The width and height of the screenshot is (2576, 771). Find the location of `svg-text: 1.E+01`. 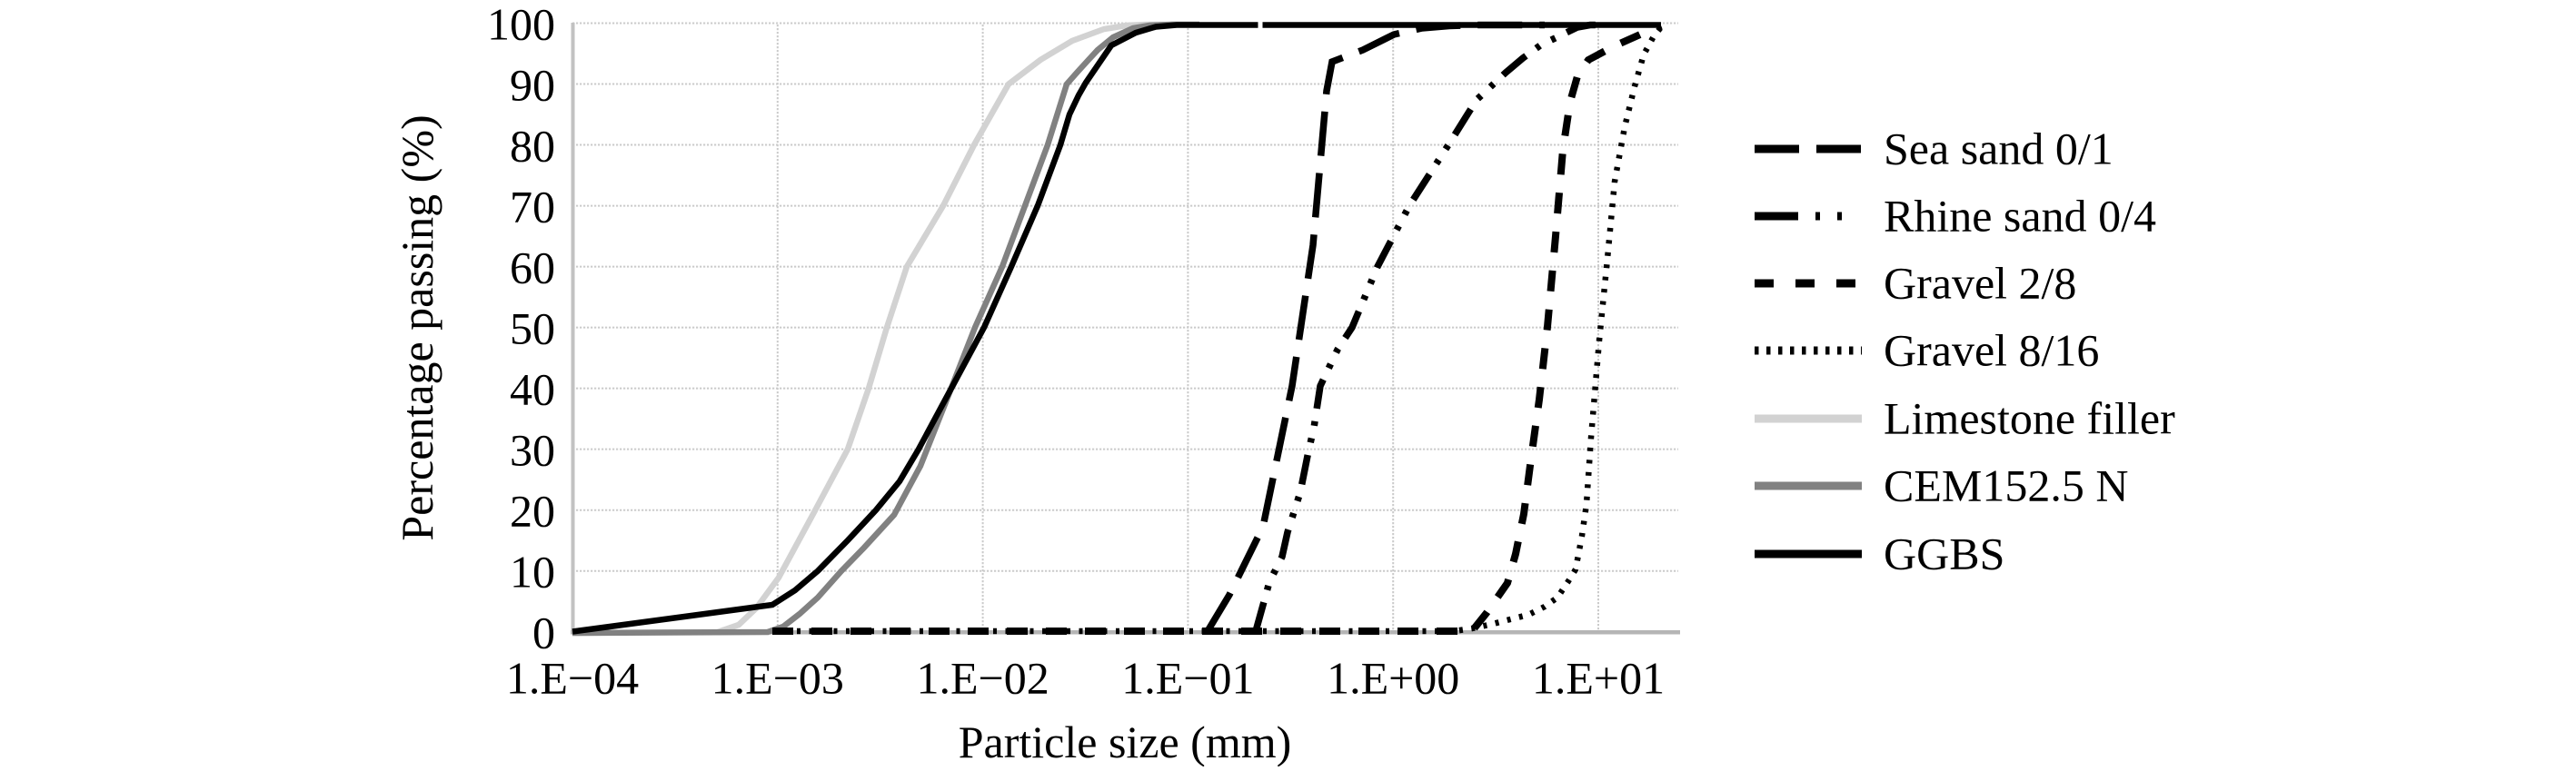

svg-text: 1.E+01 is located at coordinates (1598, 678).